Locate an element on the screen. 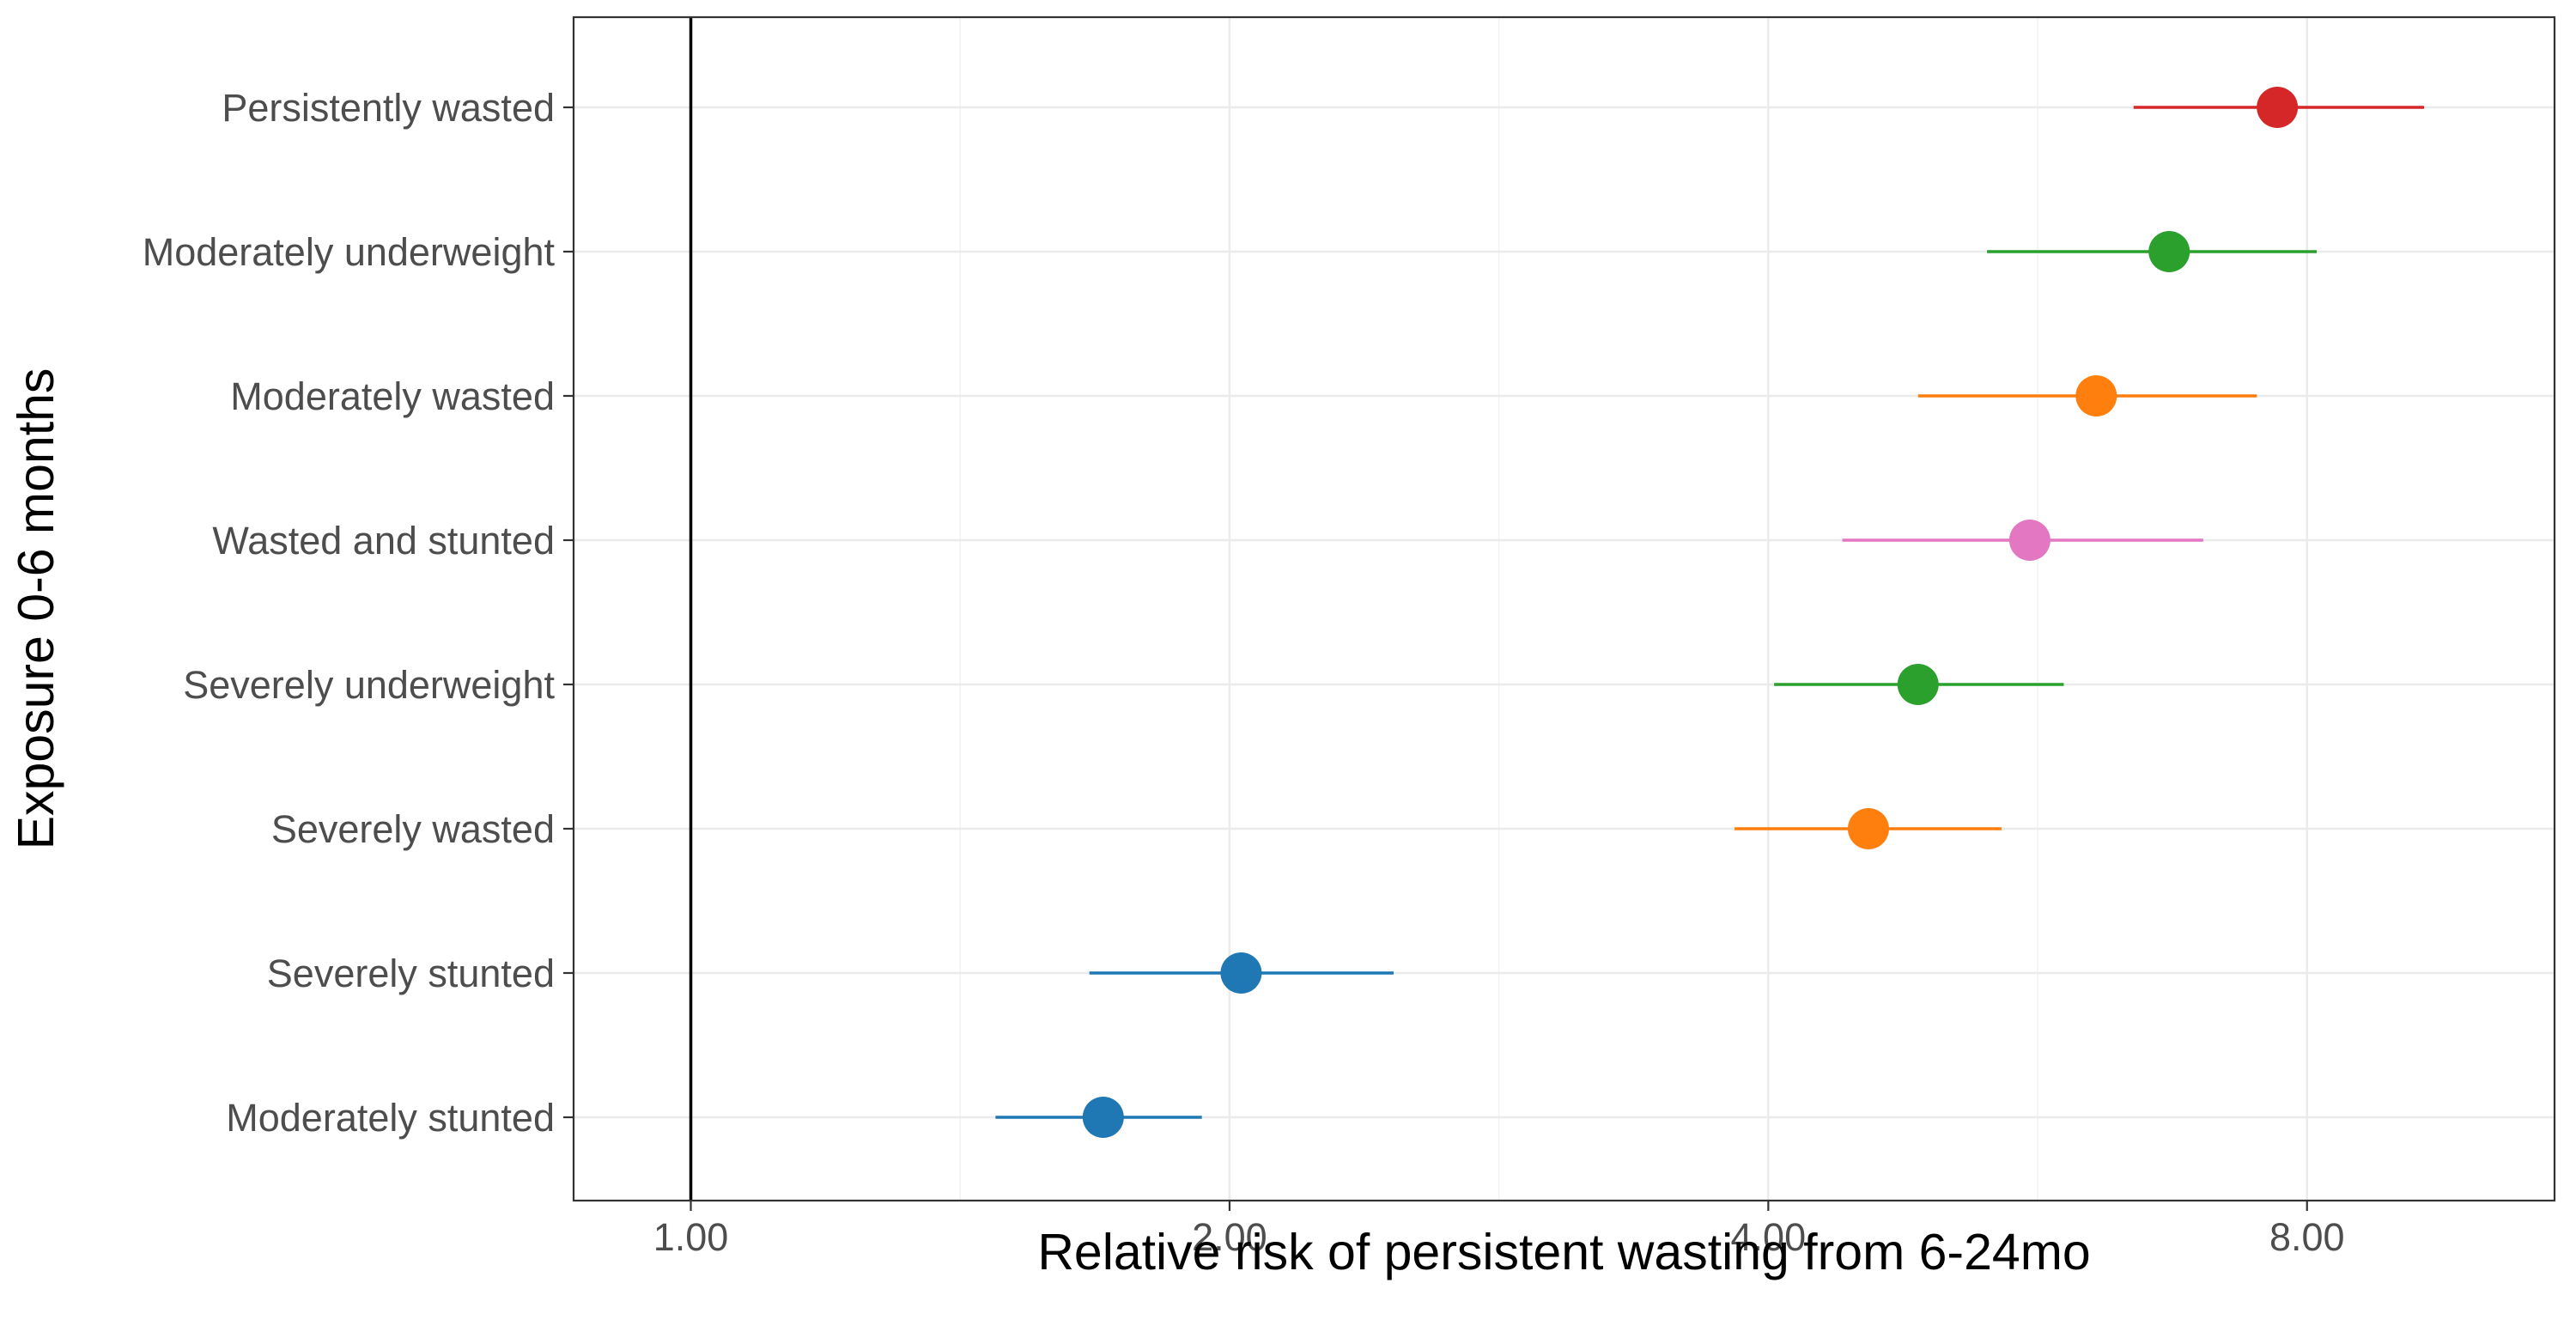 The image size is (2576, 1344). y-axis-title: Exposure 0-6 months is located at coordinates (36, 609).